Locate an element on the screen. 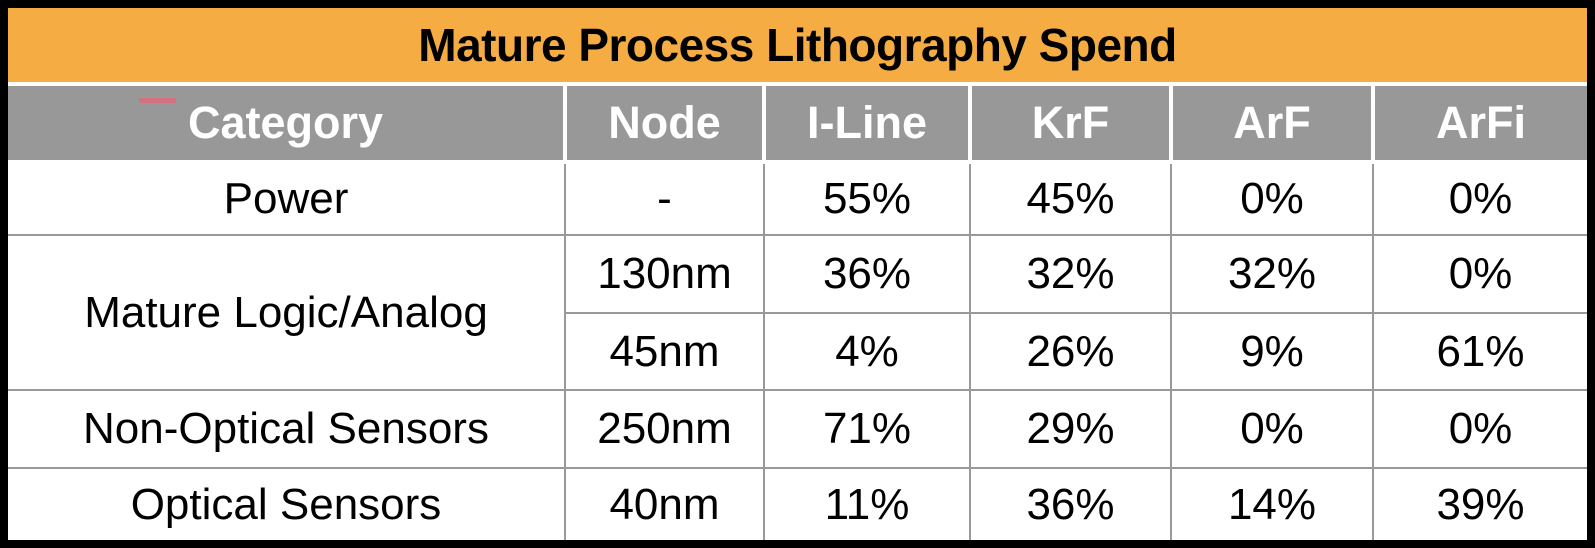  cell-arfi-power: 0% is located at coordinates (1479, 199).